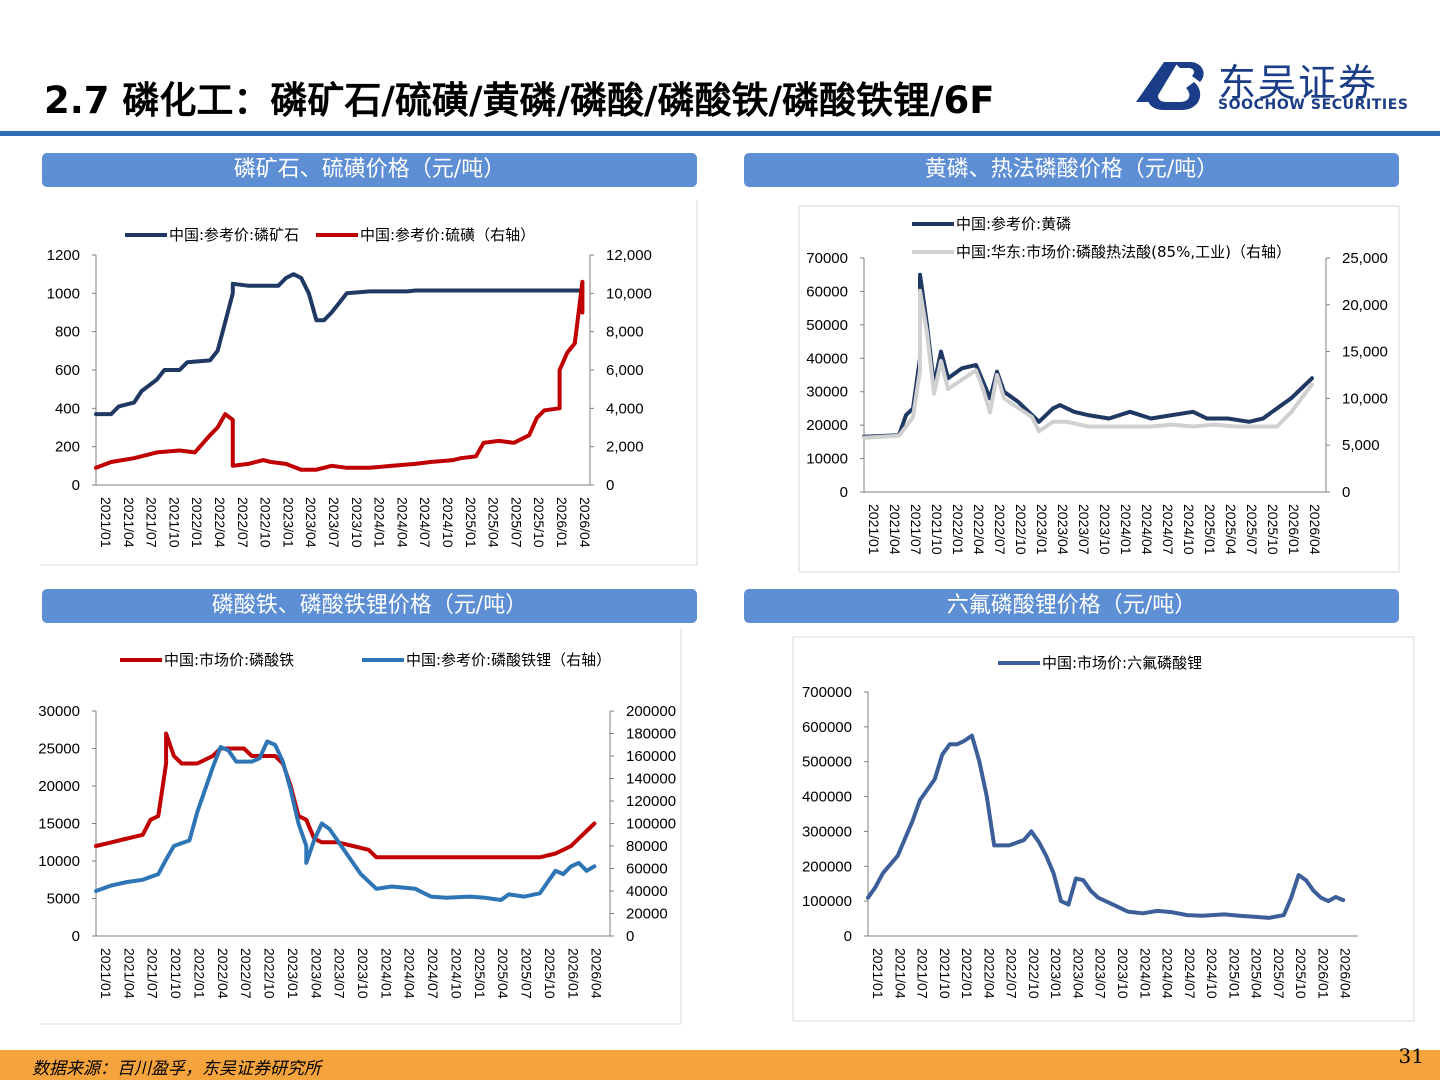  What do you see at coordinates (1088, 364) in the screenshot?
I see `chart-1-series-1-line` at bounding box center [1088, 364].